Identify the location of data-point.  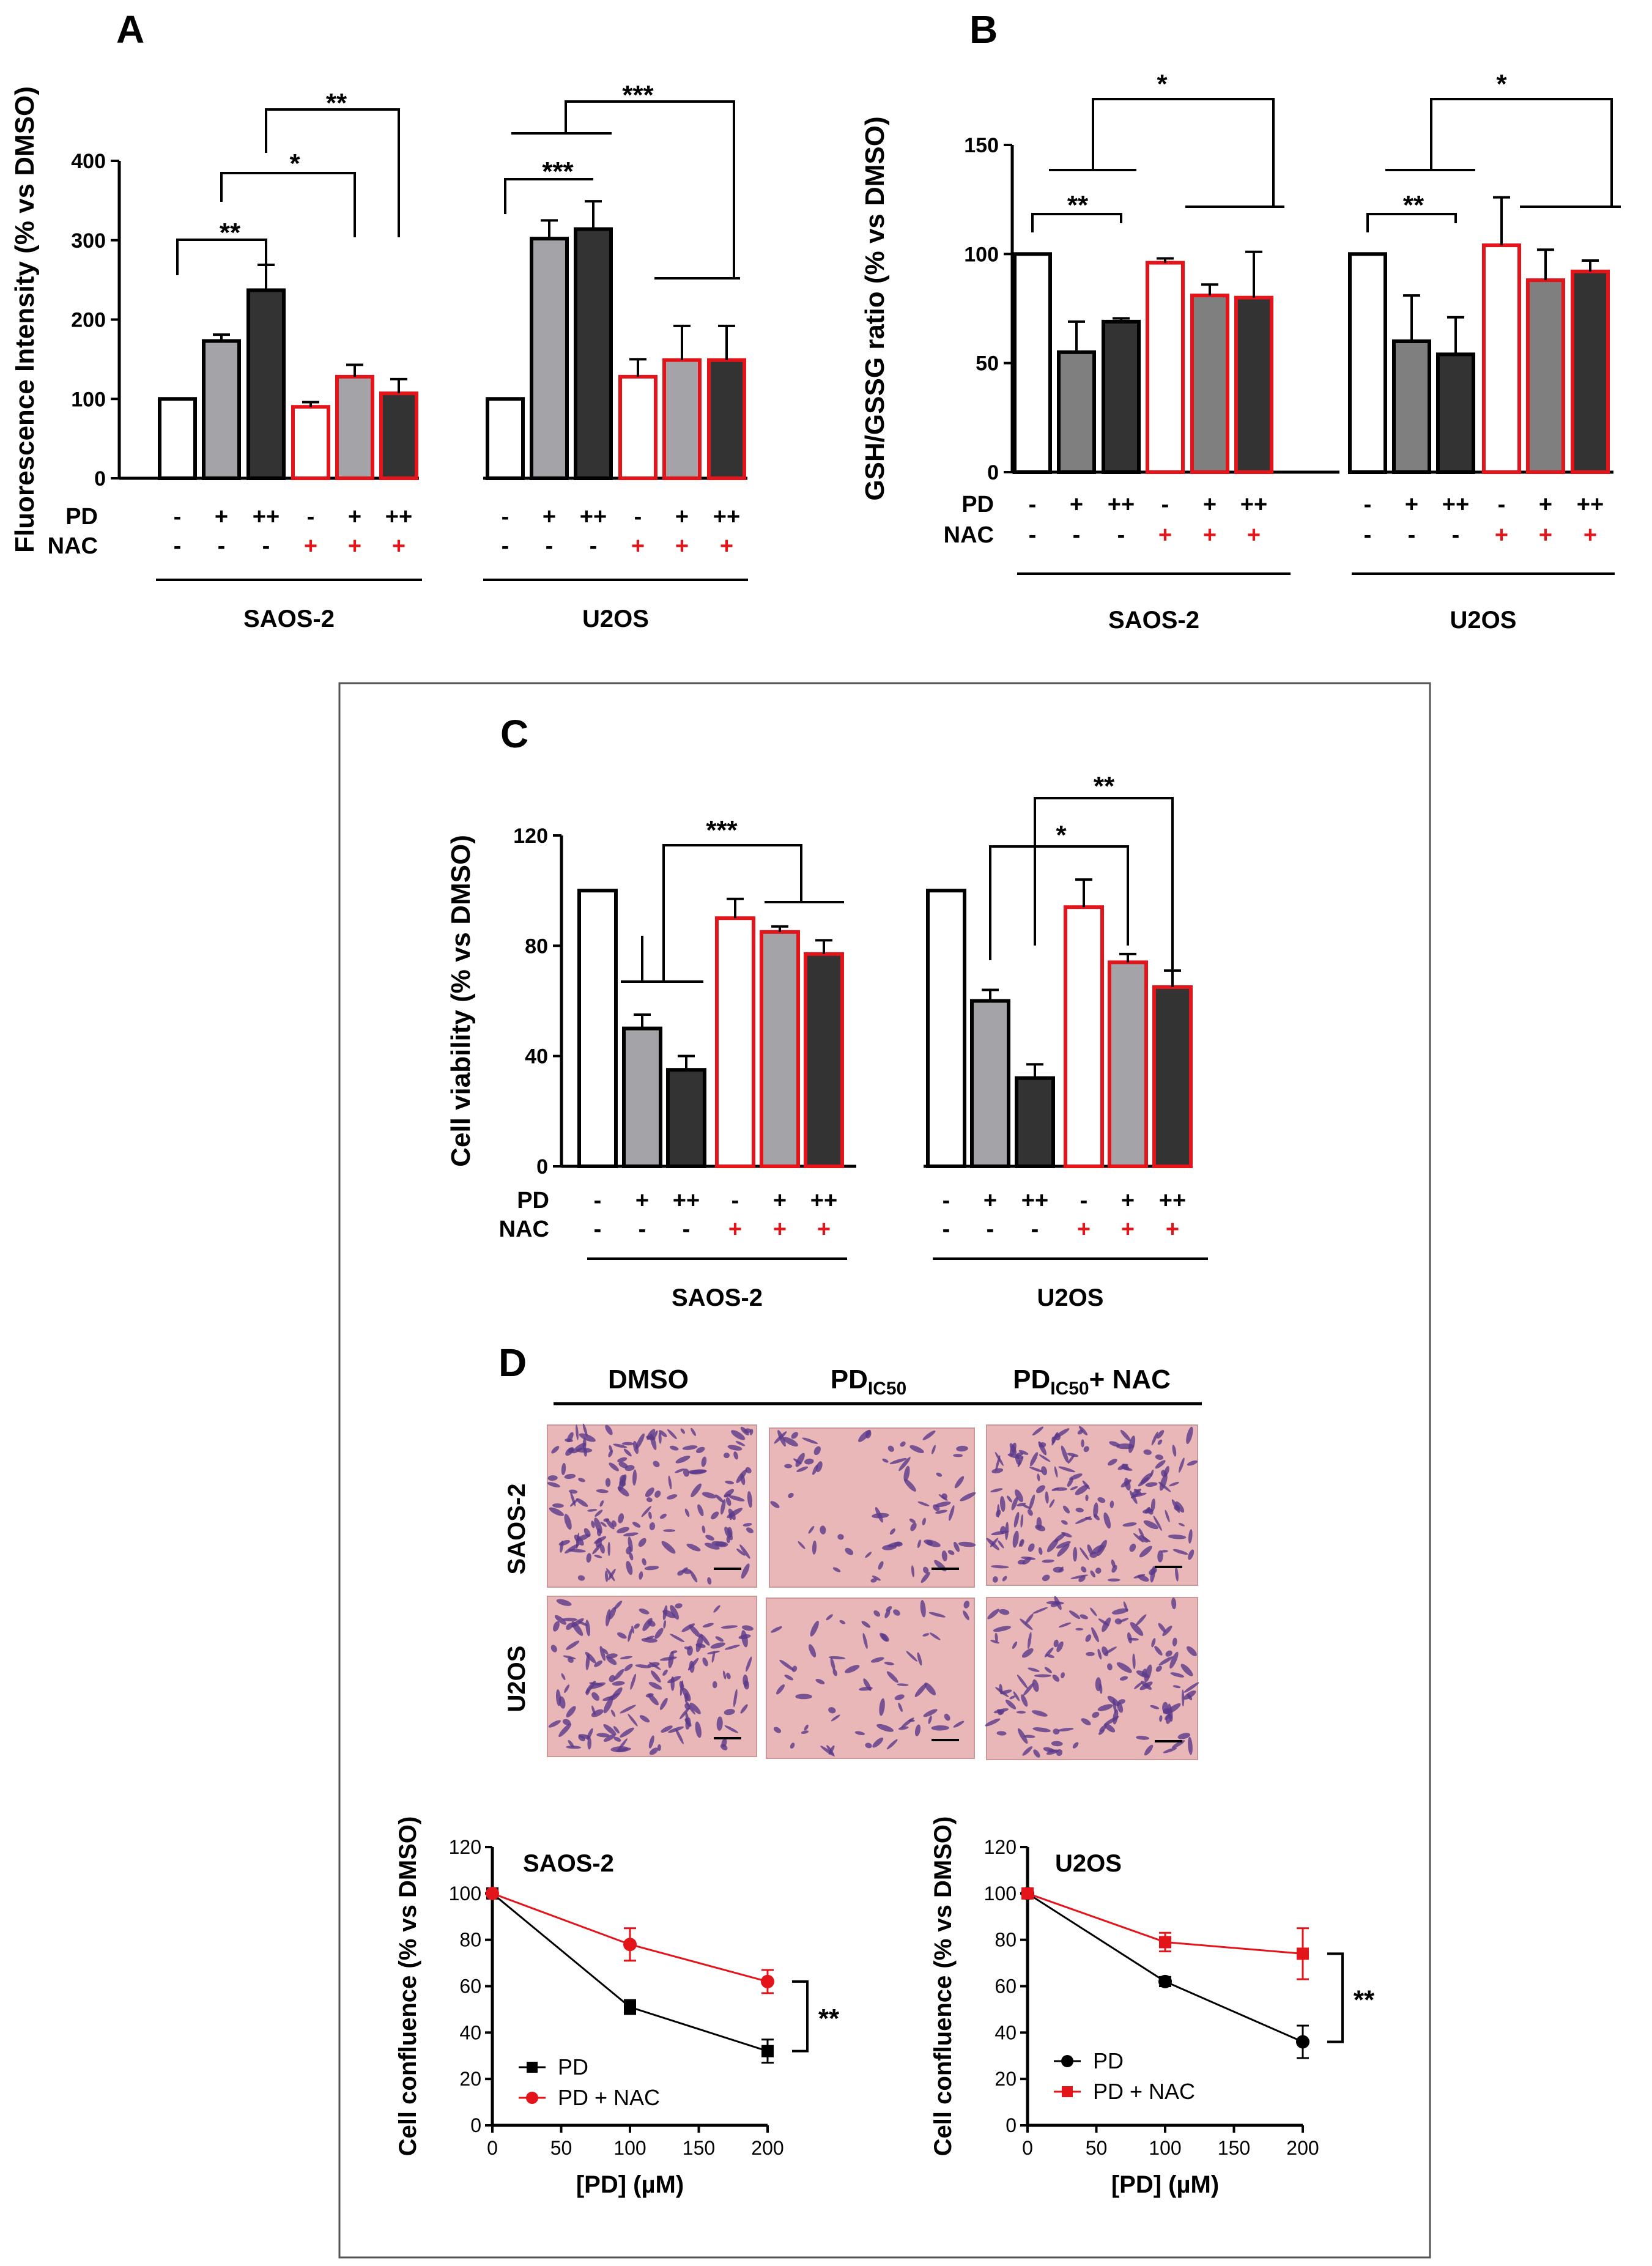
(630, 2007).